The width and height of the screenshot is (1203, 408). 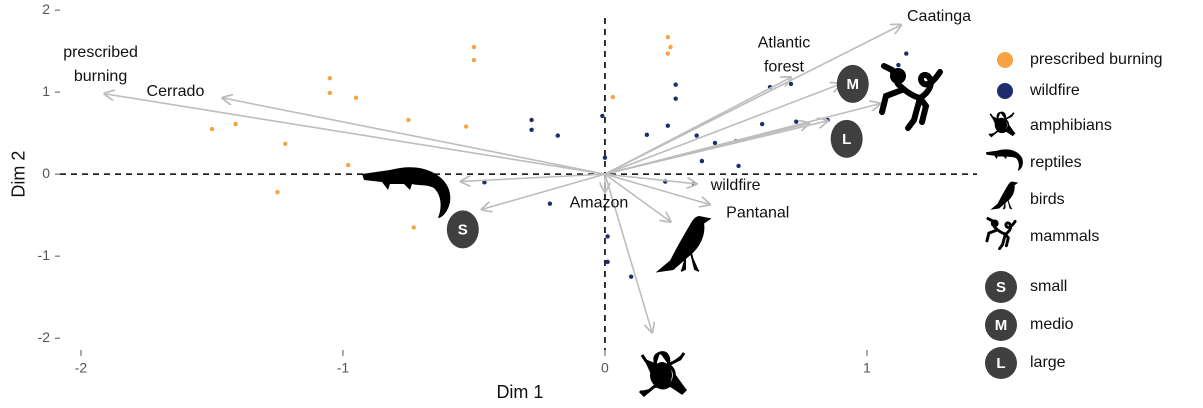 What do you see at coordinates (1071, 125) in the screenshot?
I see `legend-label: amphibians` at bounding box center [1071, 125].